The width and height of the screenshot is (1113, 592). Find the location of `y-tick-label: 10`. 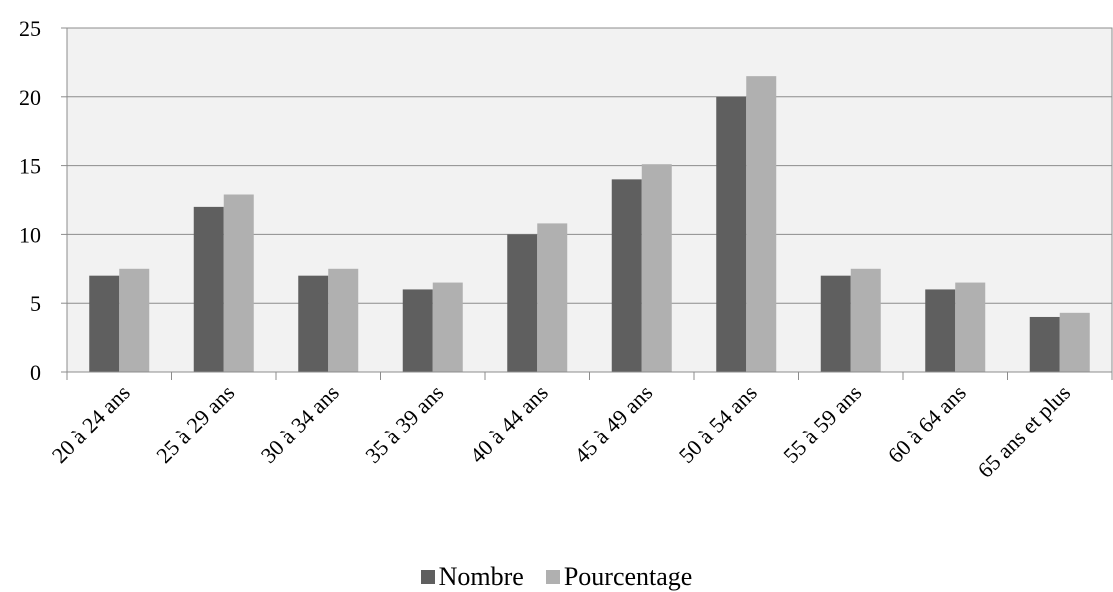

y-tick-label: 10 is located at coordinates (30, 234).